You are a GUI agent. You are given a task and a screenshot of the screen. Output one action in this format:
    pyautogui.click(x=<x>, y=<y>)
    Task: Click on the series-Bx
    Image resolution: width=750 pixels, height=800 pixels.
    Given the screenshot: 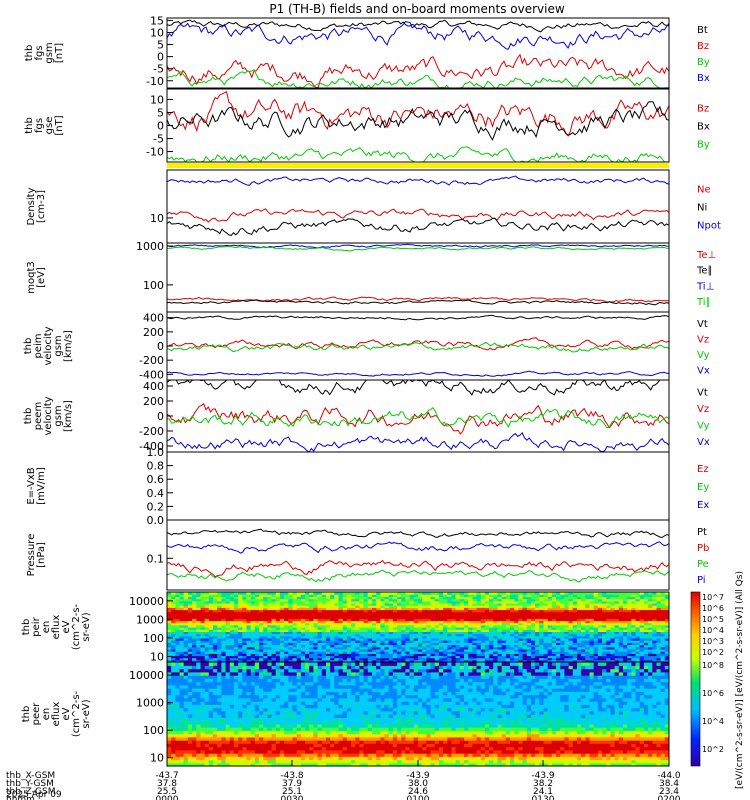 What is the action you would take?
    pyautogui.click(x=418, y=121)
    